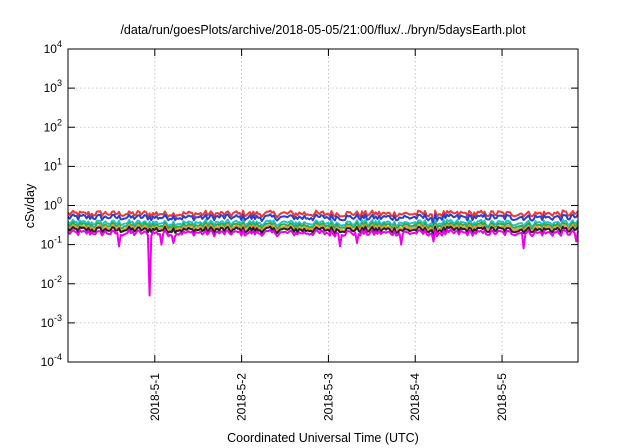 The image size is (640, 448). Describe the element at coordinates (415, 397) in the screenshot. I see `x-tick-label: 2018-5-4` at that location.